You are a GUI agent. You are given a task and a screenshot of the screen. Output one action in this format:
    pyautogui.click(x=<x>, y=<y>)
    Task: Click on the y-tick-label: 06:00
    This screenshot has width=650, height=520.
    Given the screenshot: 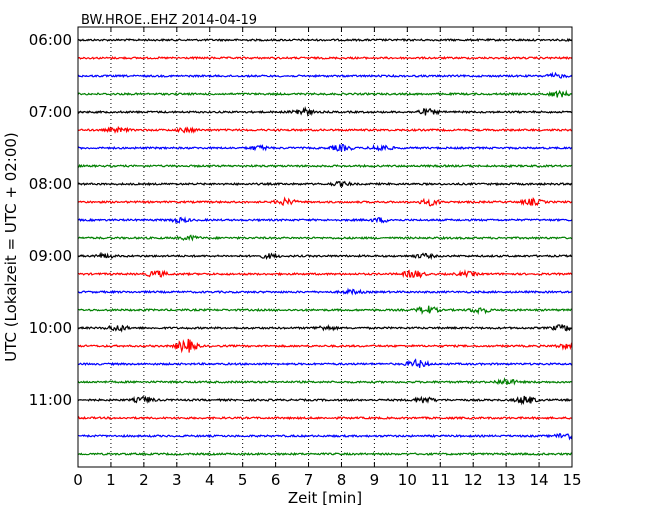 What is the action you would take?
    pyautogui.click(x=50, y=40)
    